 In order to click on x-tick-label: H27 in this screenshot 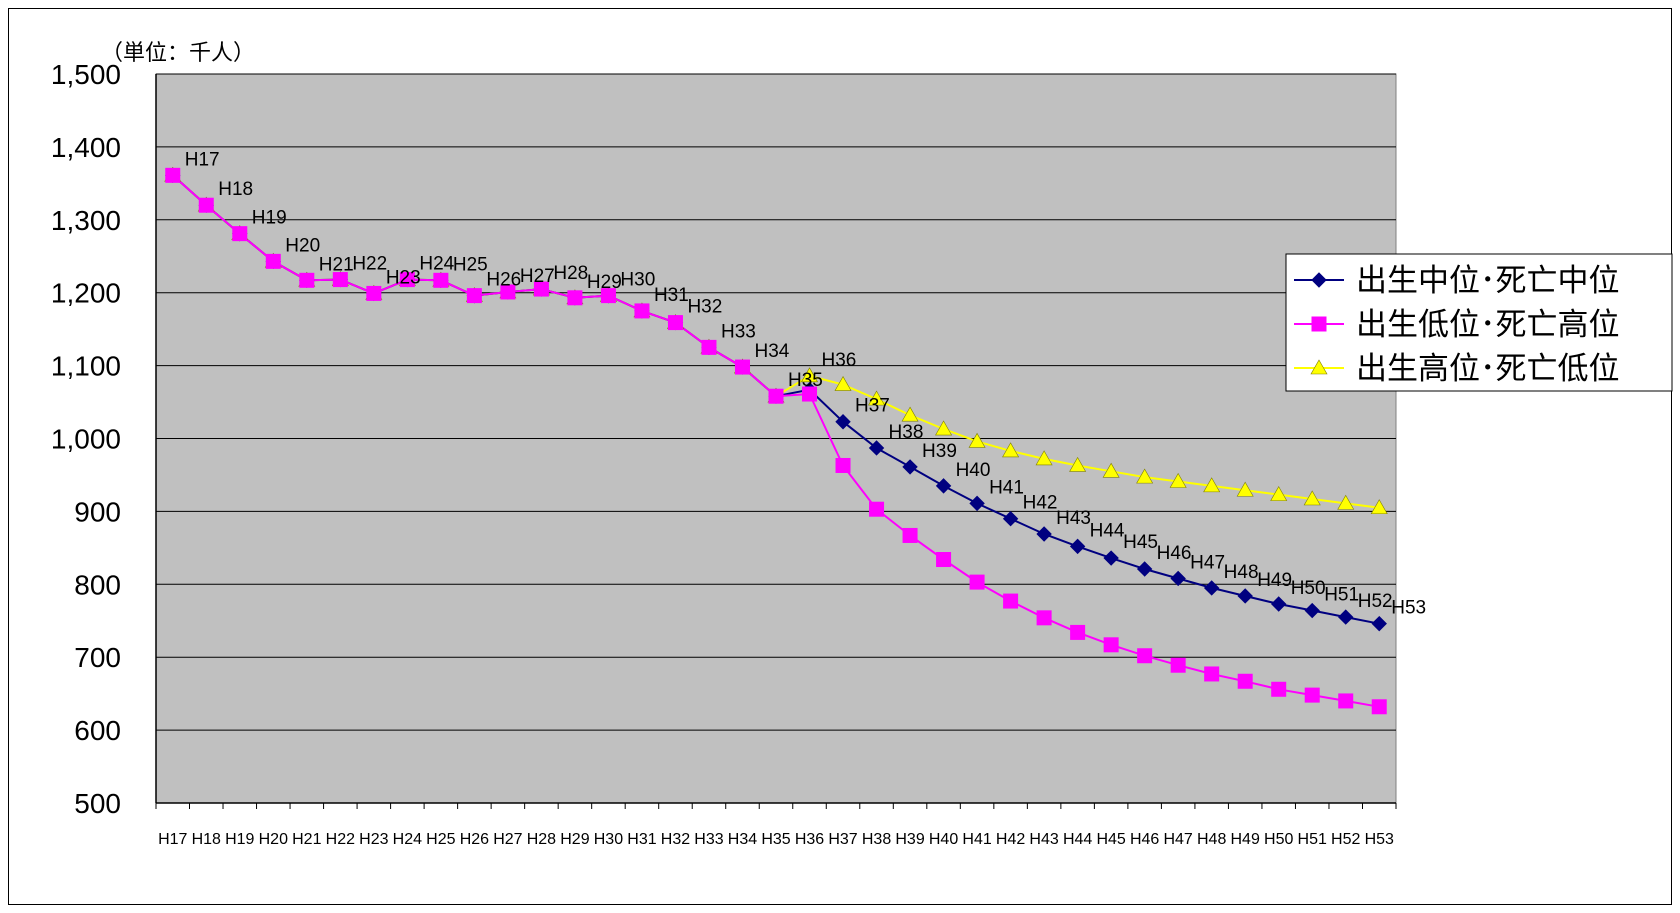, I will do `click(507, 839)`.